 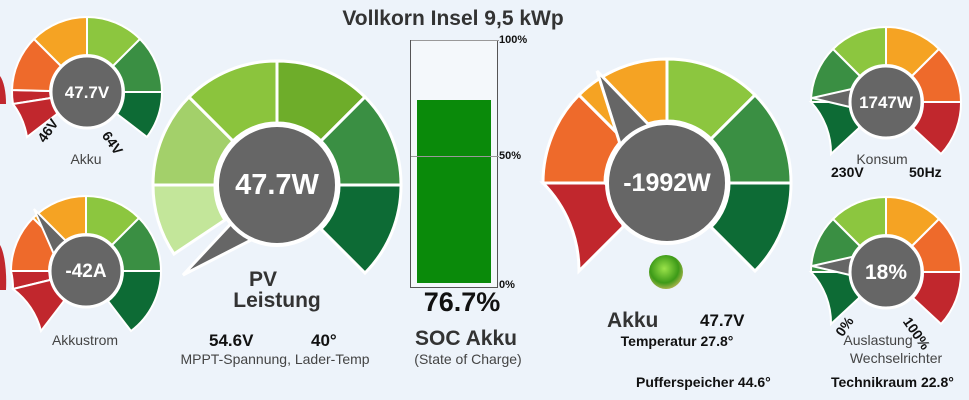 What do you see at coordinates (886, 102) in the screenshot?
I see `konsum-value: 1747W` at bounding box center [886, 102].